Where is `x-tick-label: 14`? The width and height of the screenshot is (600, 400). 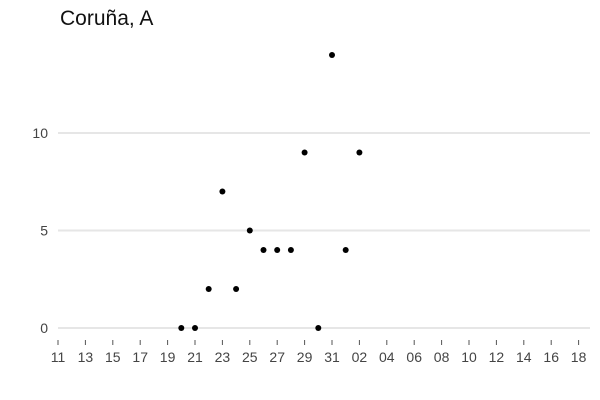 x-tick-label: 14 is located at coordinates (524, 357).